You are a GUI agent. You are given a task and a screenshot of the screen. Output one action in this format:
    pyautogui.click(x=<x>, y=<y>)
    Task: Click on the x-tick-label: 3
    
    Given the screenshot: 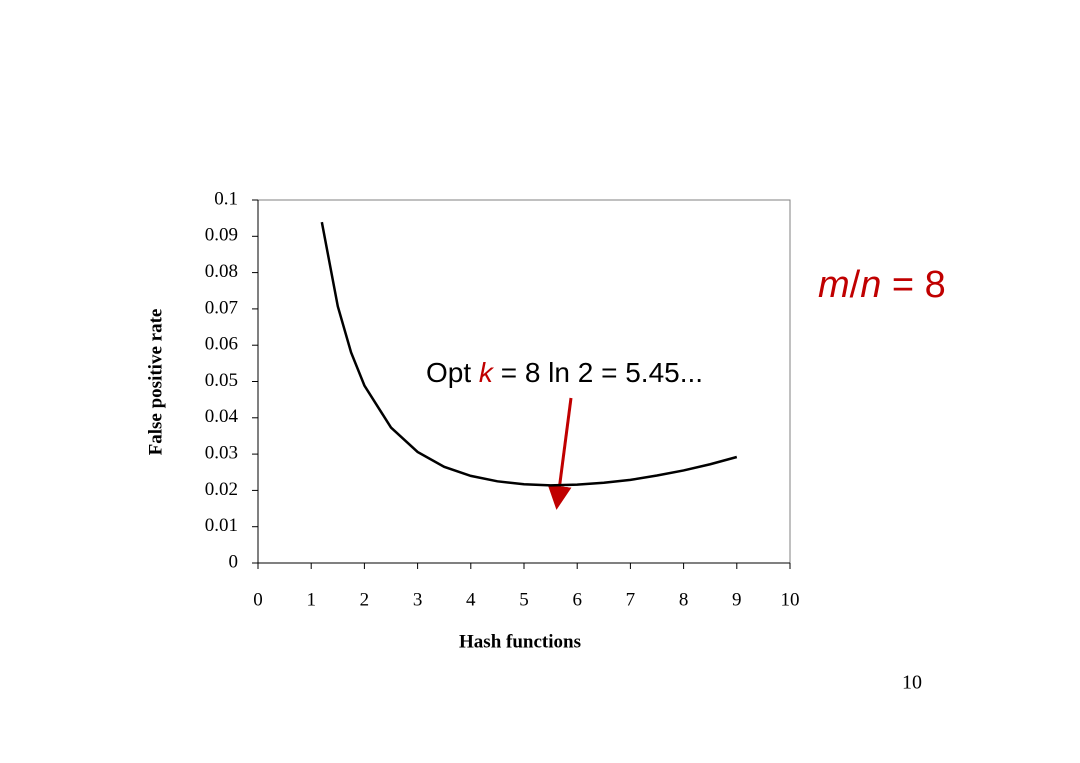 What is the action you would take?
    pyautogui.click(x=418, y=599)
    